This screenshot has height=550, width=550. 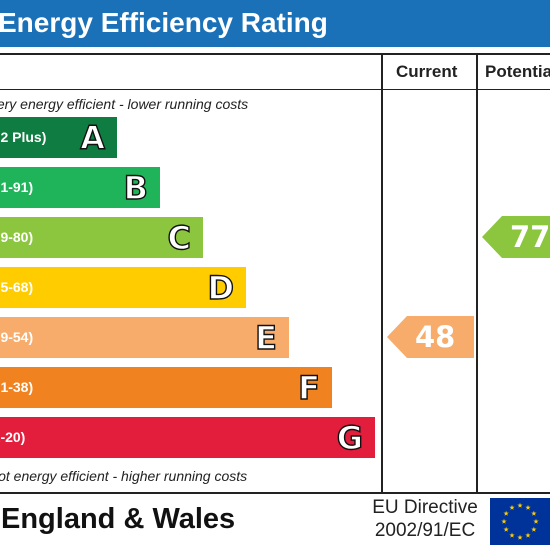 What do you see at coordinates (427, 71) in the screenshot?
I see `column-header-current: Current` at bounding box center [427, 71].